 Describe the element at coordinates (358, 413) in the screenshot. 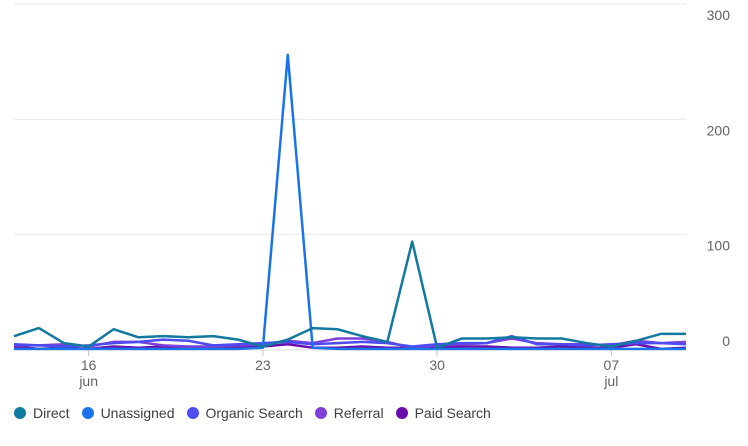

I see `legend-label: Referral` at that location.